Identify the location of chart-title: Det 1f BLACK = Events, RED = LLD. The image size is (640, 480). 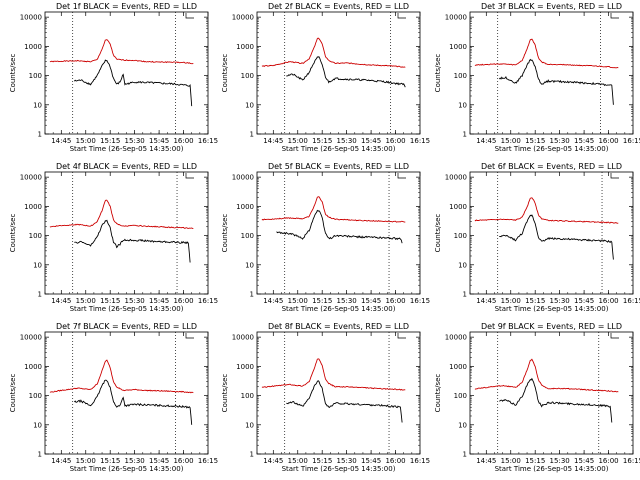
(126, 6).